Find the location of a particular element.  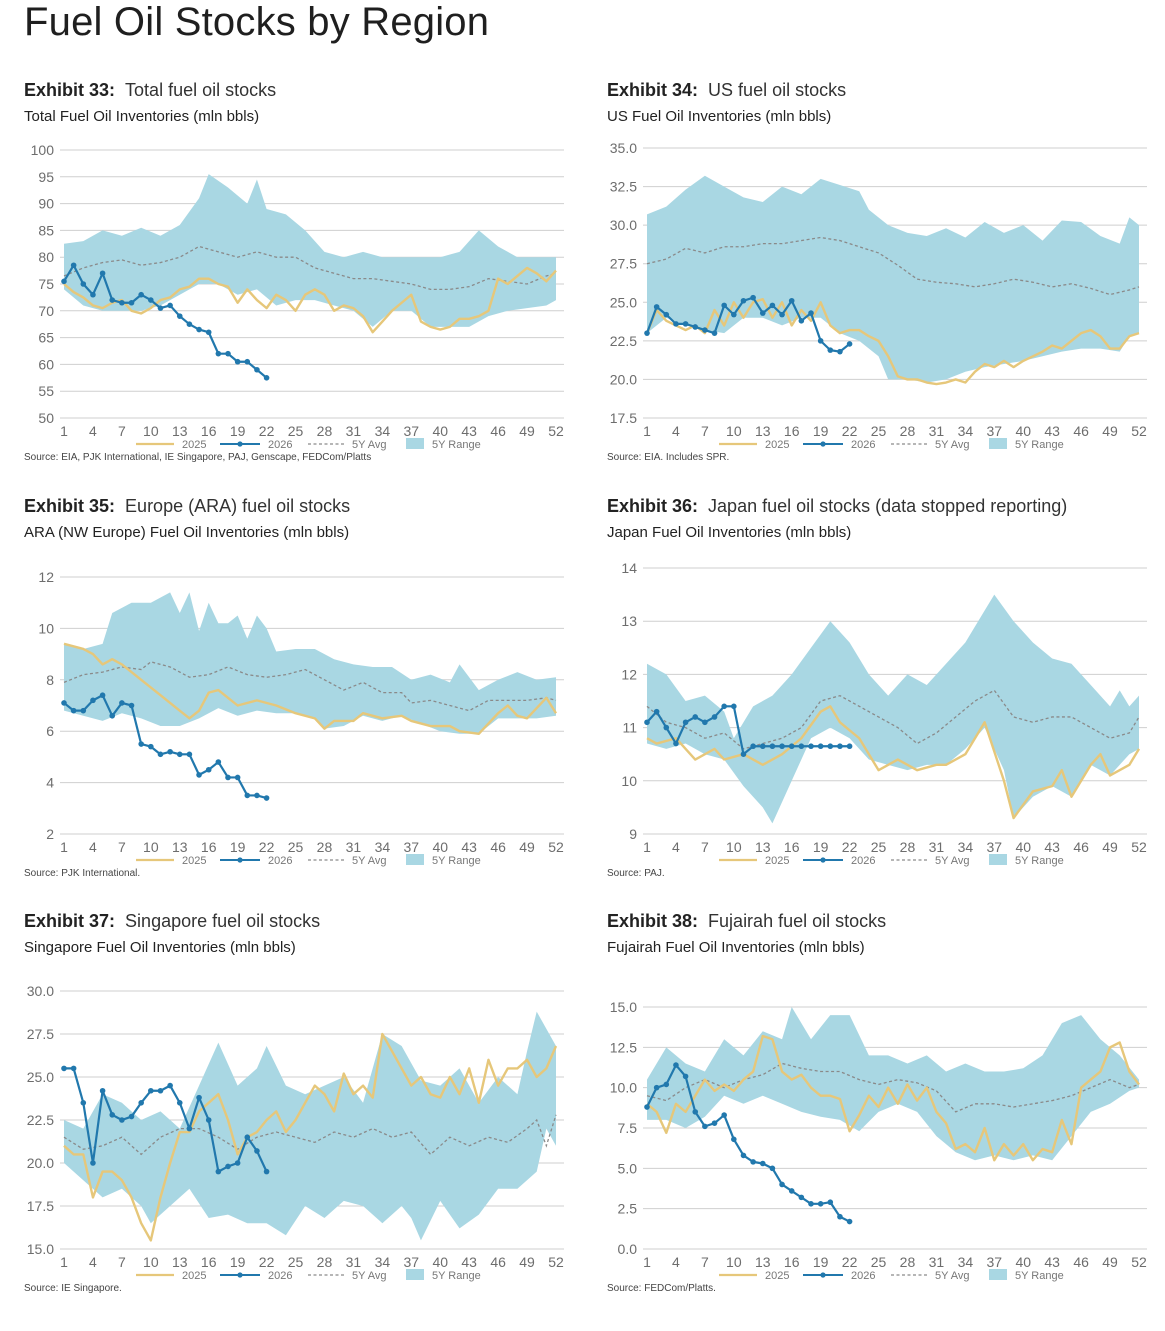

y-tick-label: 14 is located at coordinates (629, 568).